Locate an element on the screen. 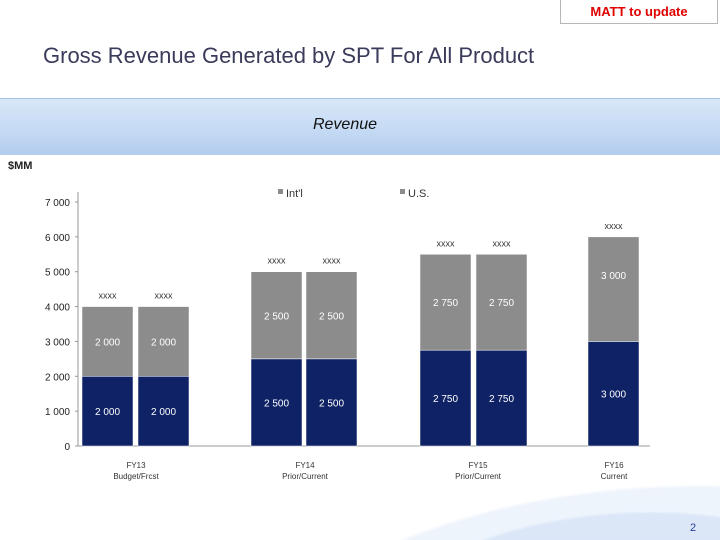 This screenshot has height=540, width=720. y-axis-label: $MM is located at coordinates (20, 166).